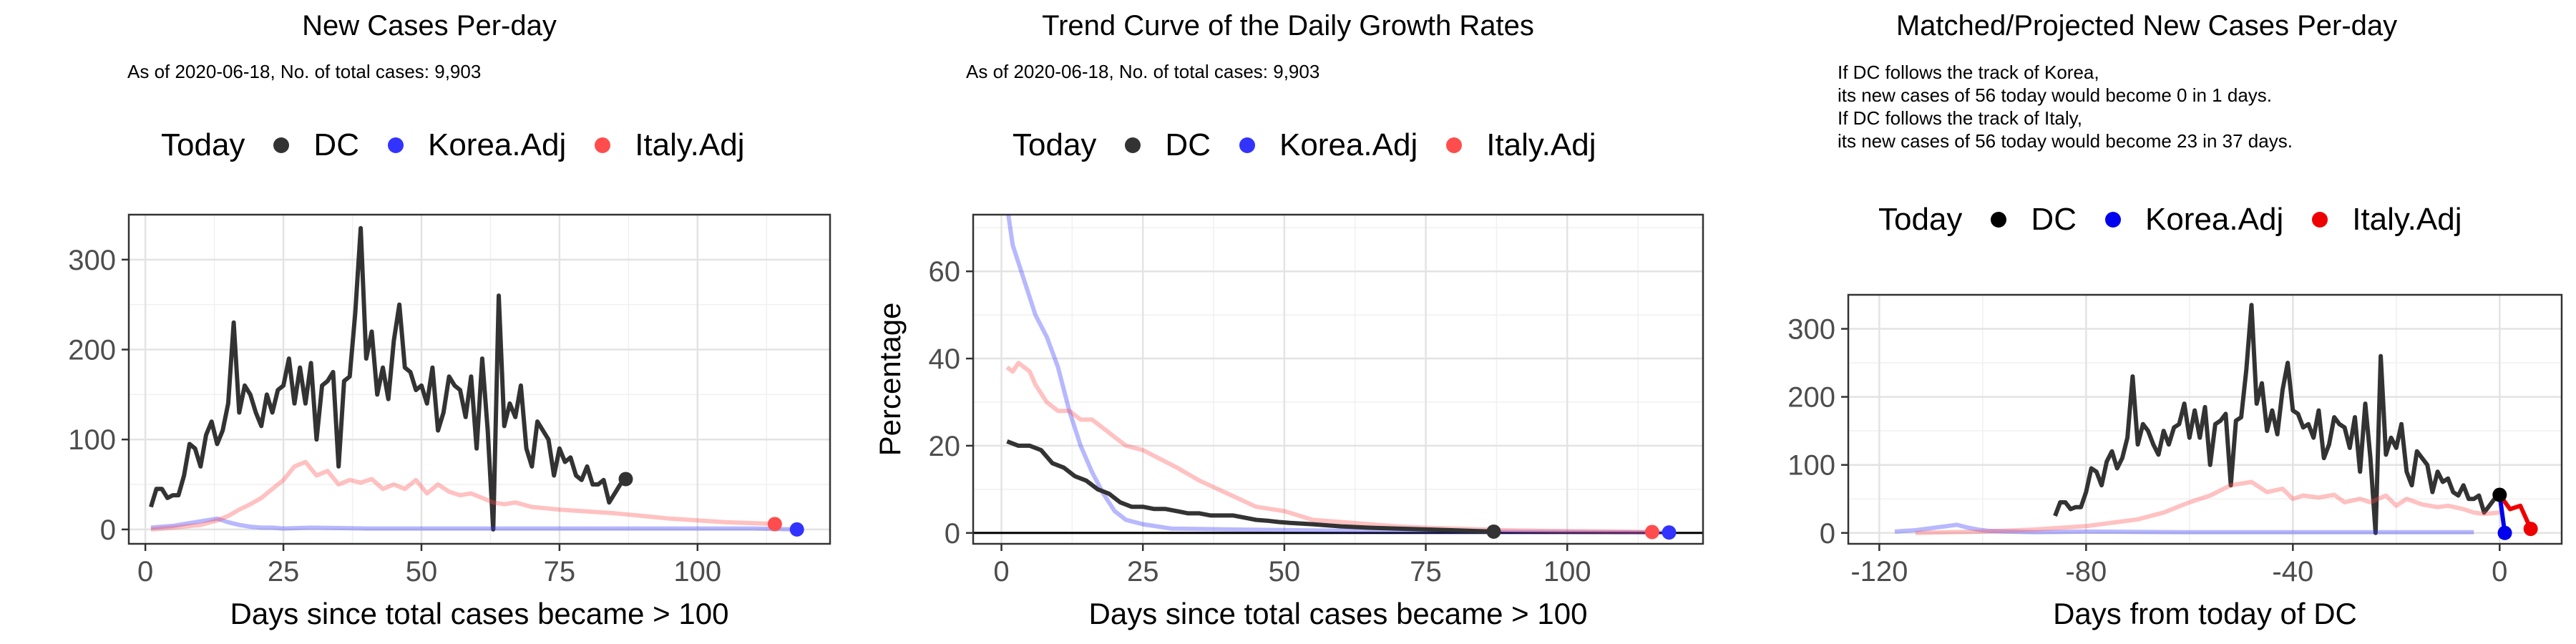 The image size is (2576, 644). What do you see at coordinates (945, 359) in the screenshot?
I see `y-tick-label: 40` at bounding box center [945, 359].